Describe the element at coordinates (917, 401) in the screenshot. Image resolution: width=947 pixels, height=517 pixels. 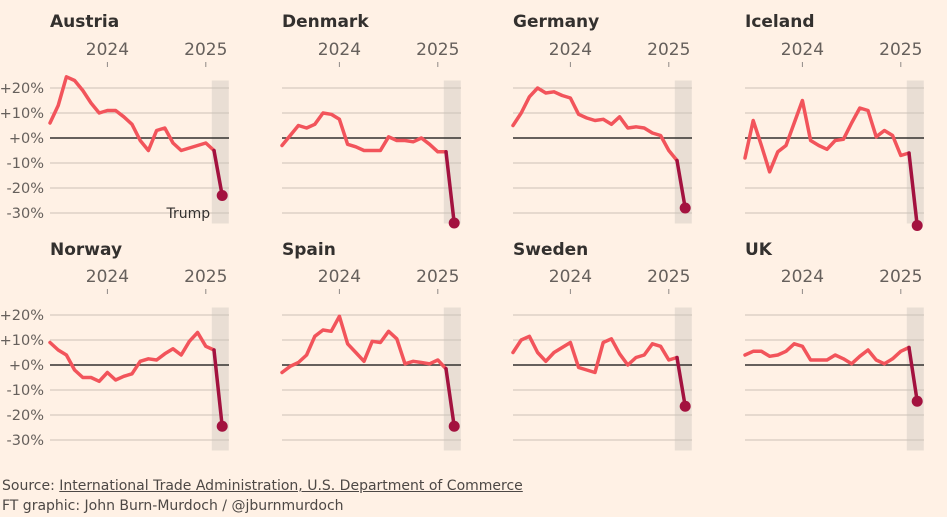
I see `latest-point-uk` at that location.